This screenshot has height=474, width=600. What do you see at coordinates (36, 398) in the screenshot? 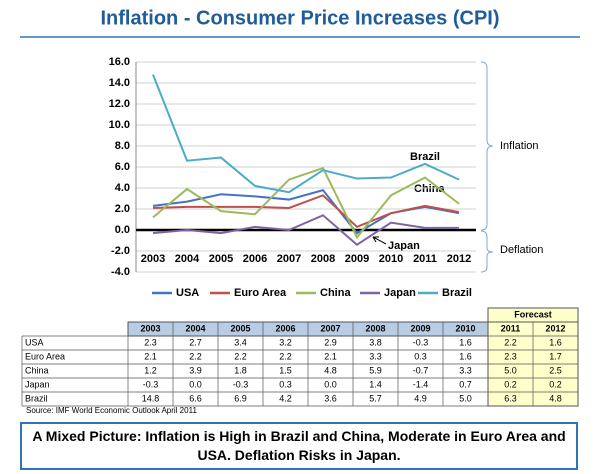
I see `table-row-label: Brazil` at bounding box center [36, 398].